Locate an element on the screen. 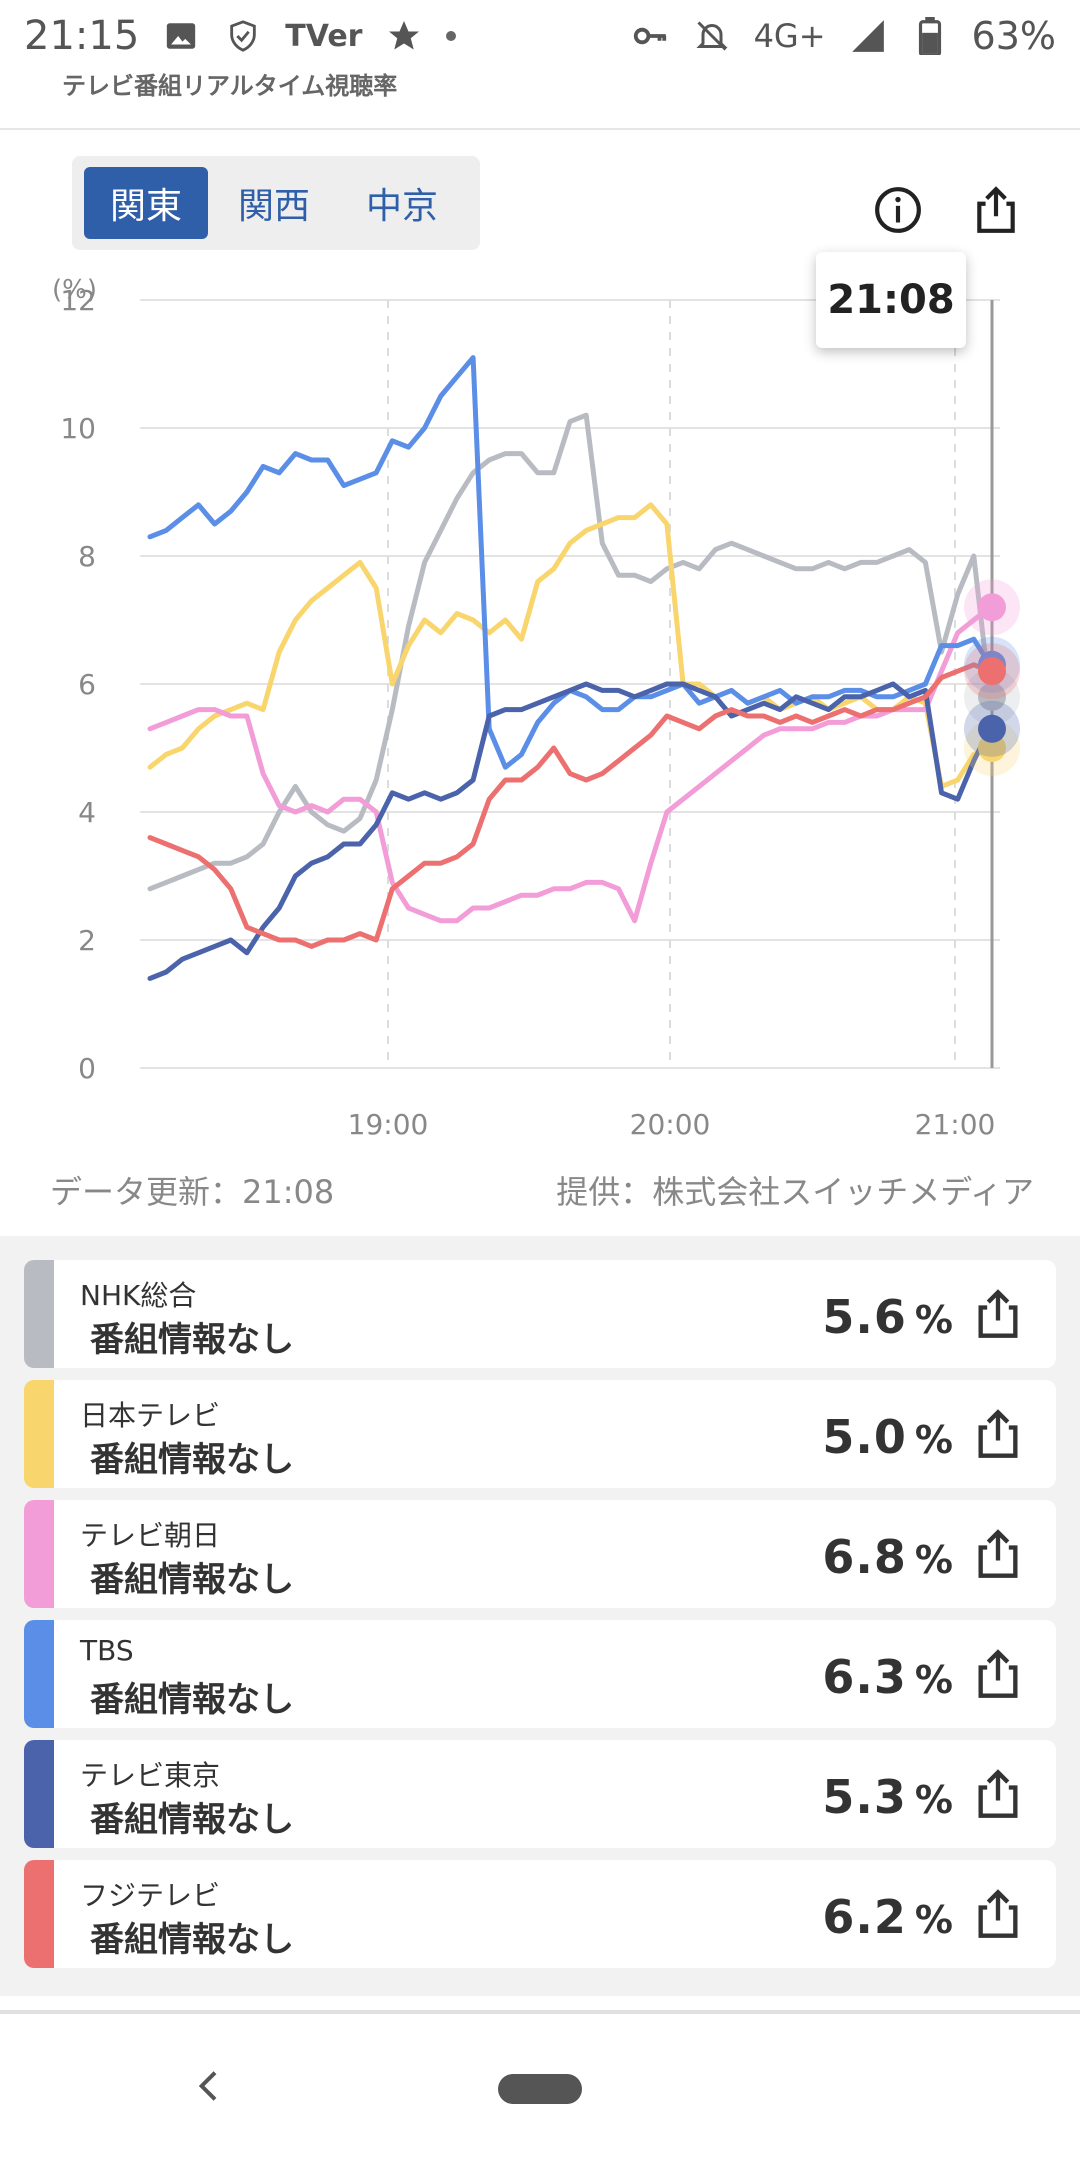 This screenshot has width=1080, height=2160. y-tick-label: 0 is located at coordinates (87, 1068).